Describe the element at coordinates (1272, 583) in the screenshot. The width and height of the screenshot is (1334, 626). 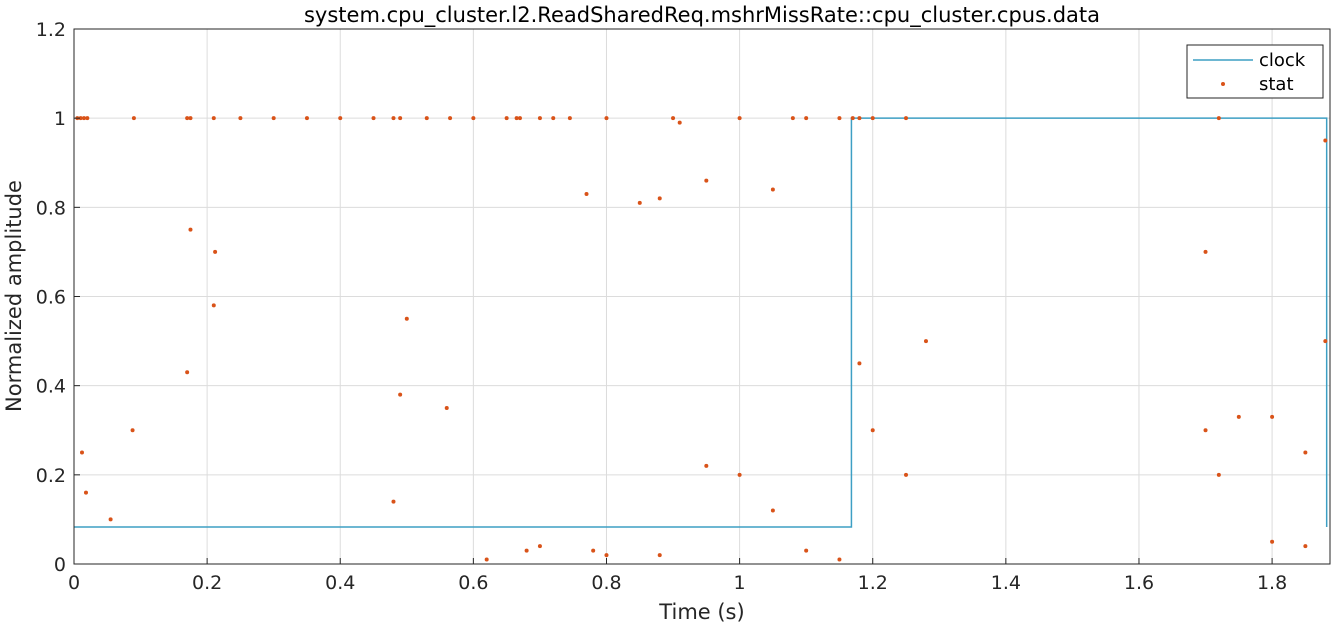
I see `x-tick-label: 1.8` at that location.